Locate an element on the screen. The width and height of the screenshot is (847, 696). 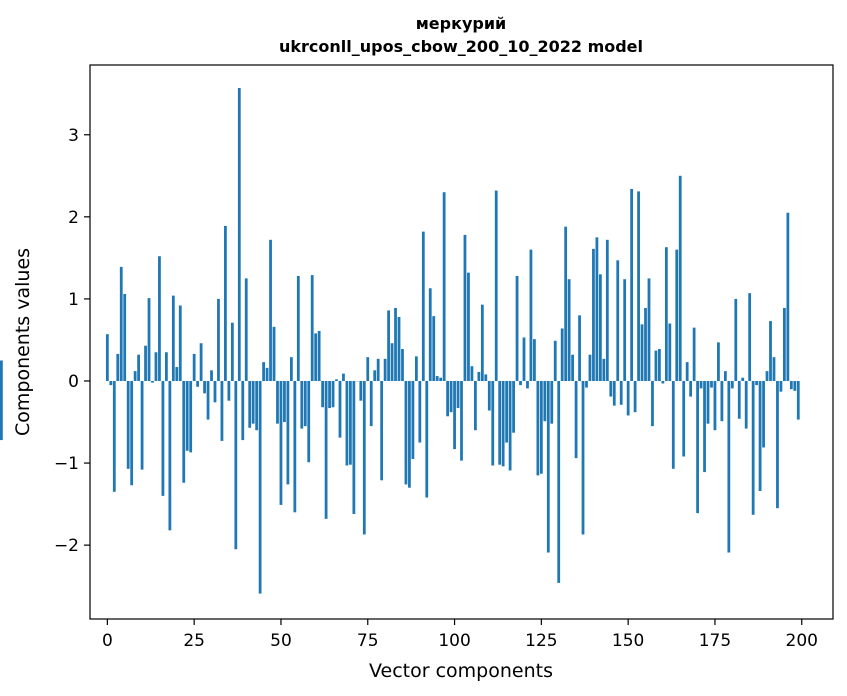
x-tick-label: 125 is located at coordinates (541, 641).